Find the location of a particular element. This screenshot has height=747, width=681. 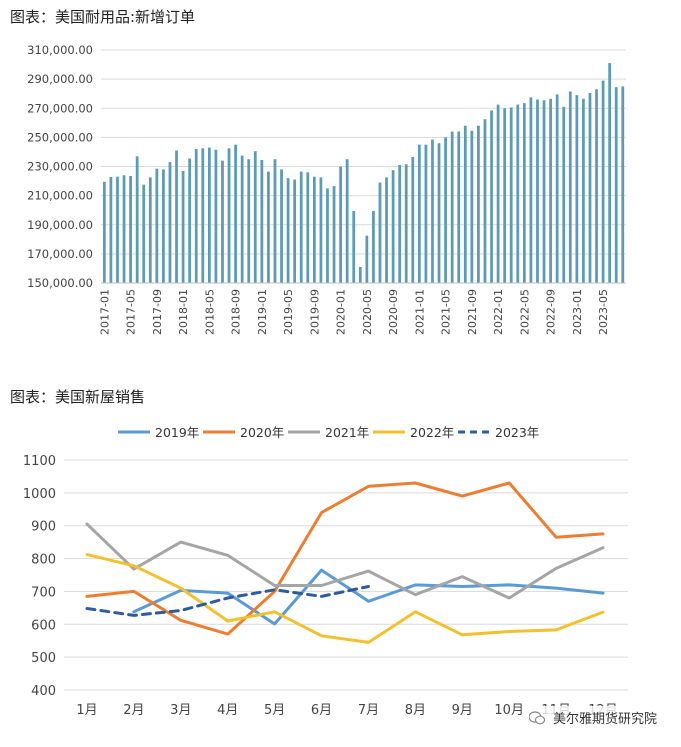

bar-y-tick-label: 170,000.00 is located at coordinates (60, 254).